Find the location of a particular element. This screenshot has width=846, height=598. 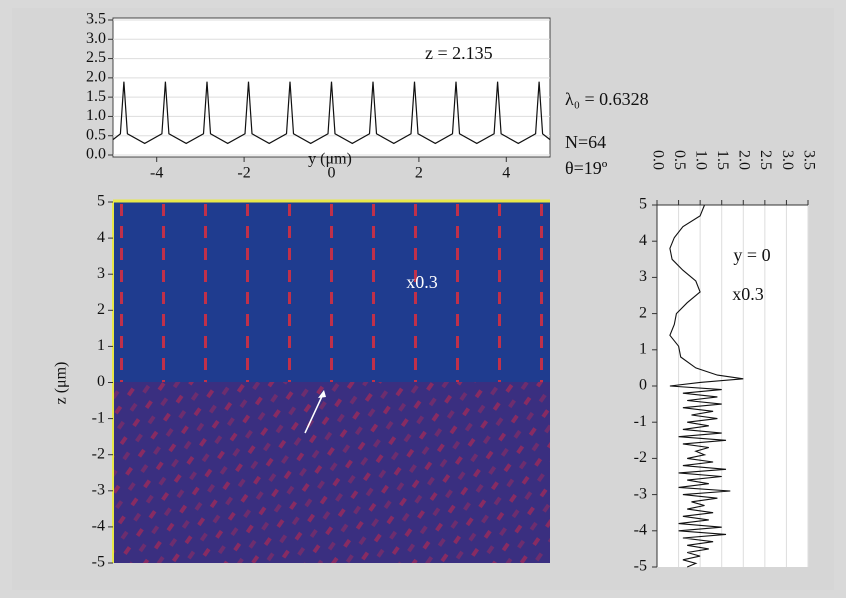

z-tick-label: 2 is located at coordinates (643, 312).